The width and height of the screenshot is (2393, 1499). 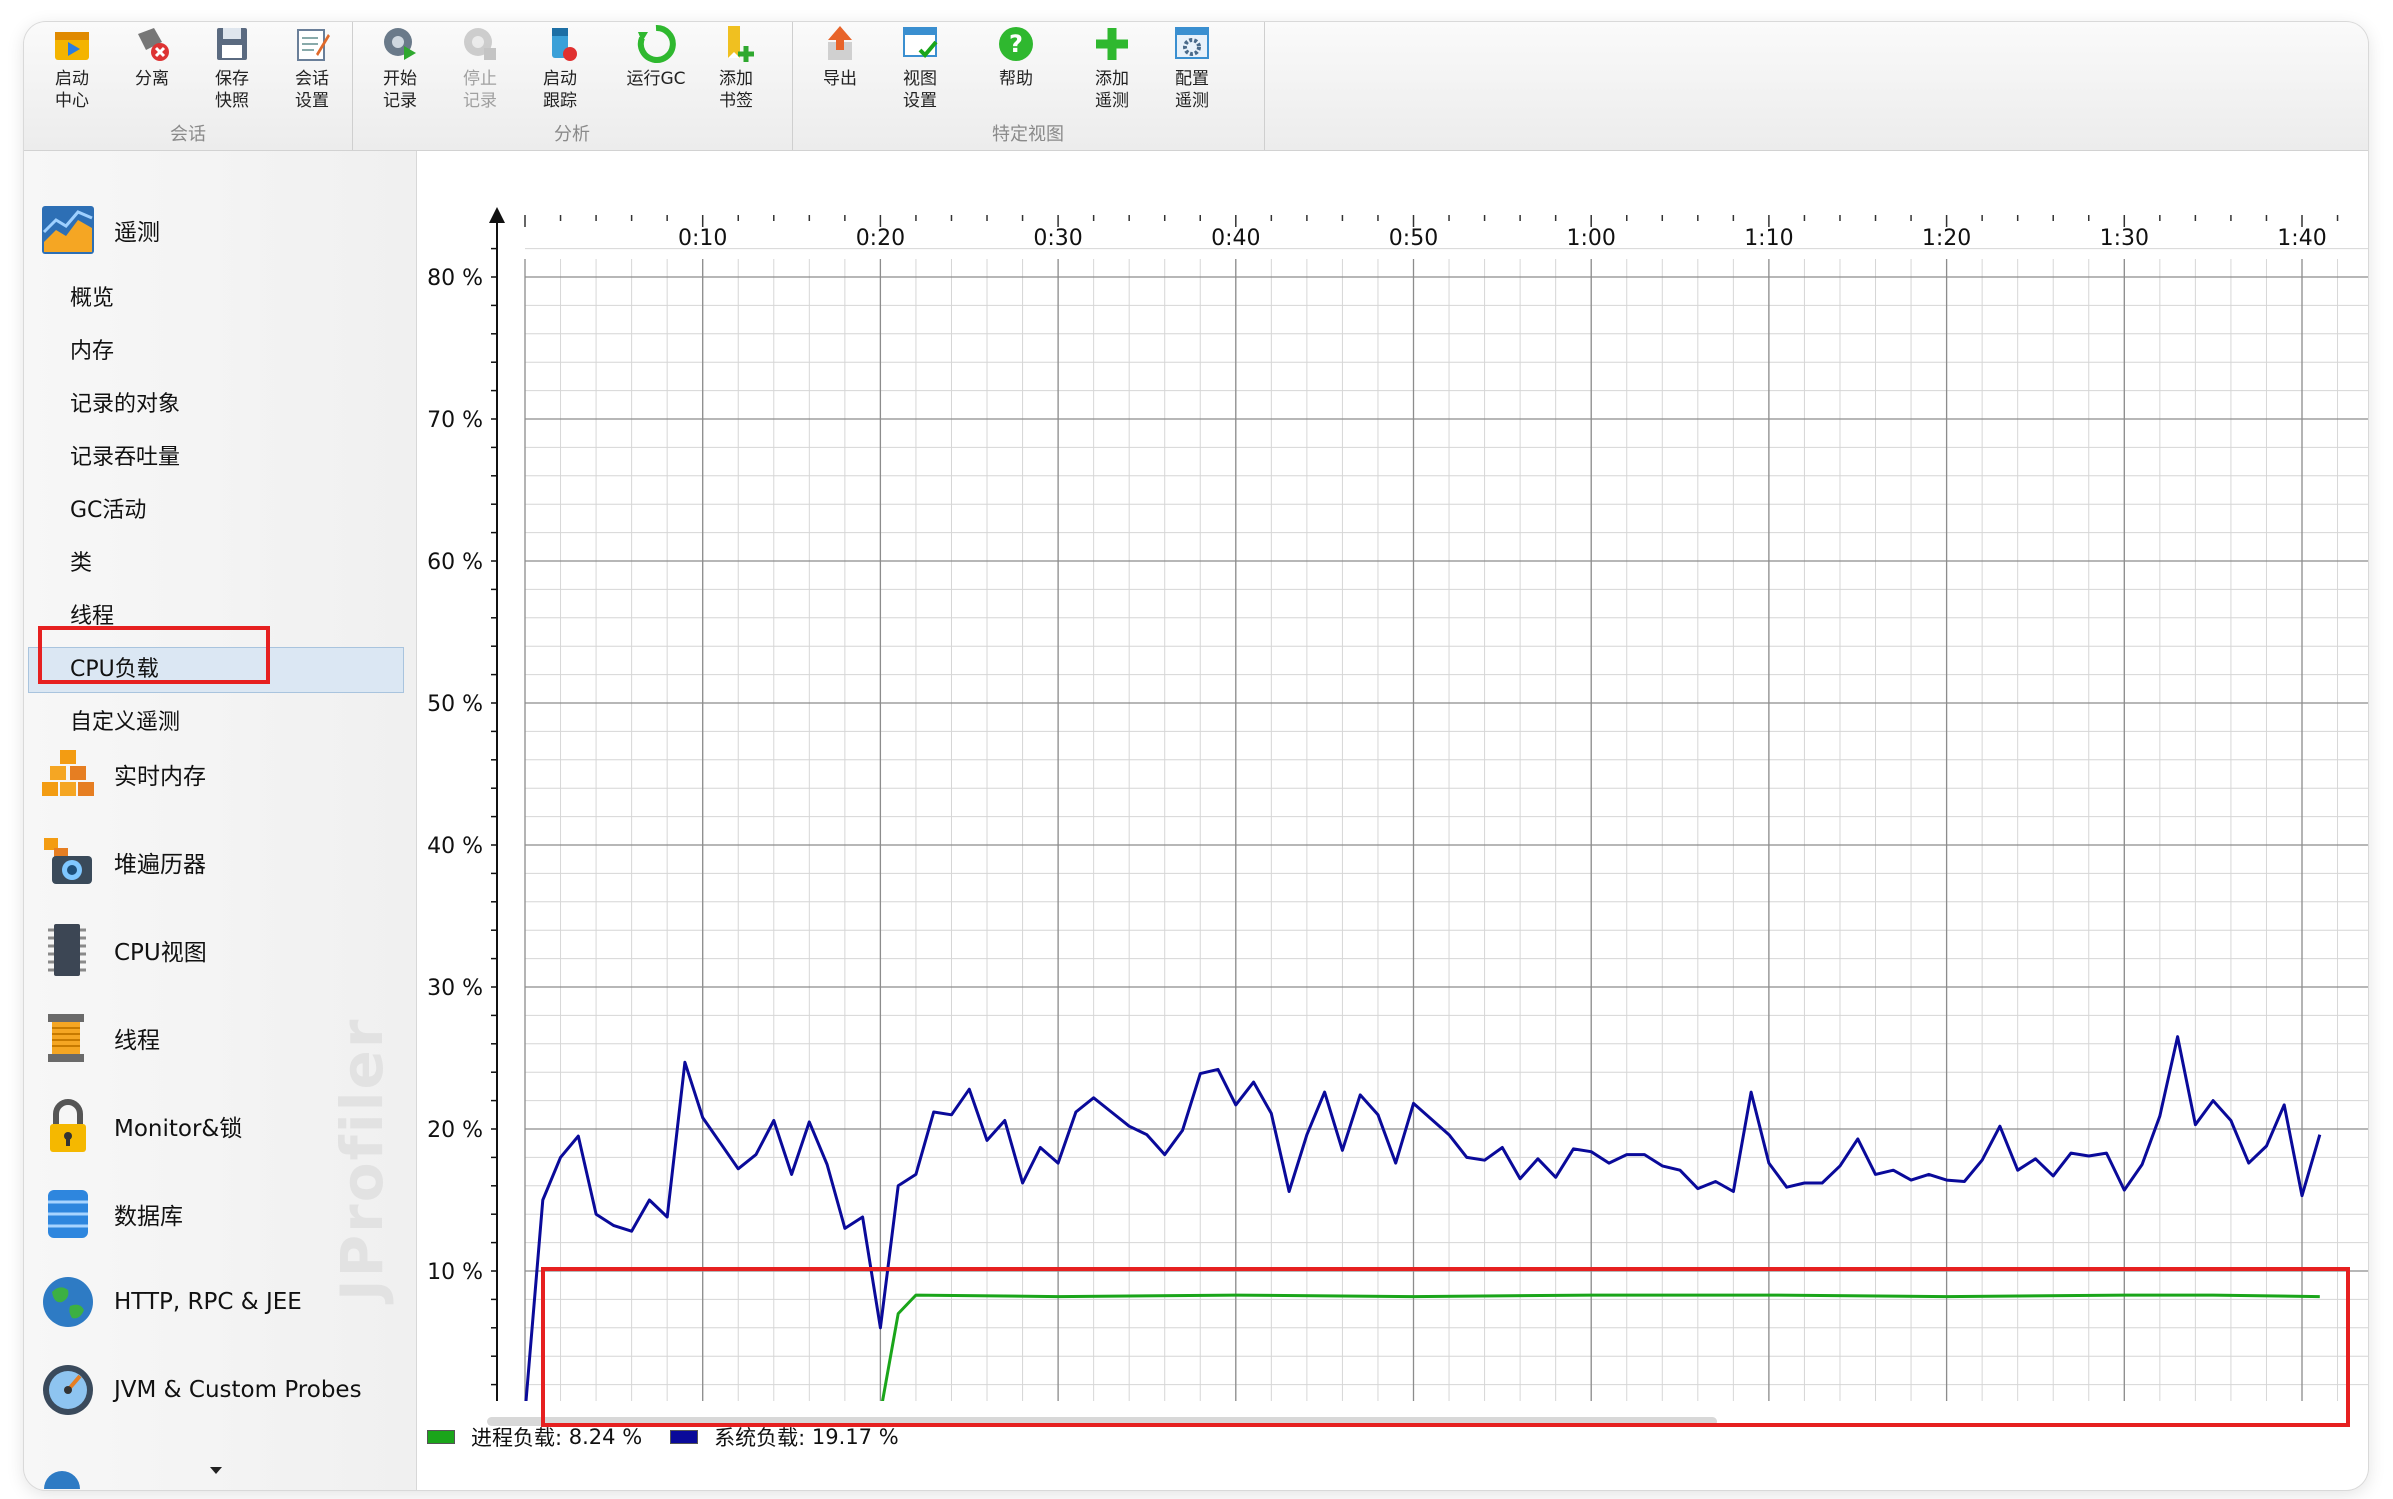 I want to click on sidebar-section-telemetry: 遥测, so click(x=100, y=230).